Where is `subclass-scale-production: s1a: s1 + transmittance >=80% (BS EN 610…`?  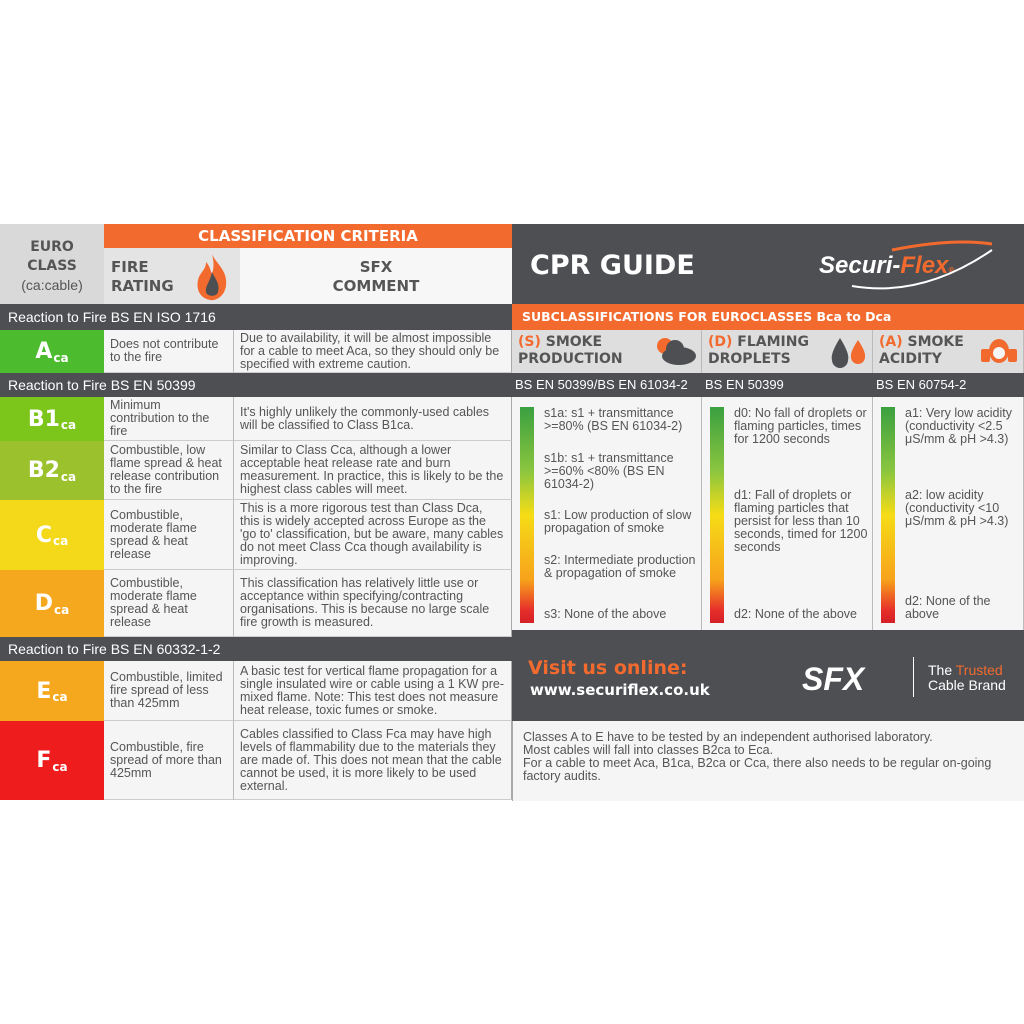 subclass-scale-production: s1a: s1 + transmittance >=80% (BS EN 610… is located at coordinates (607, 517).